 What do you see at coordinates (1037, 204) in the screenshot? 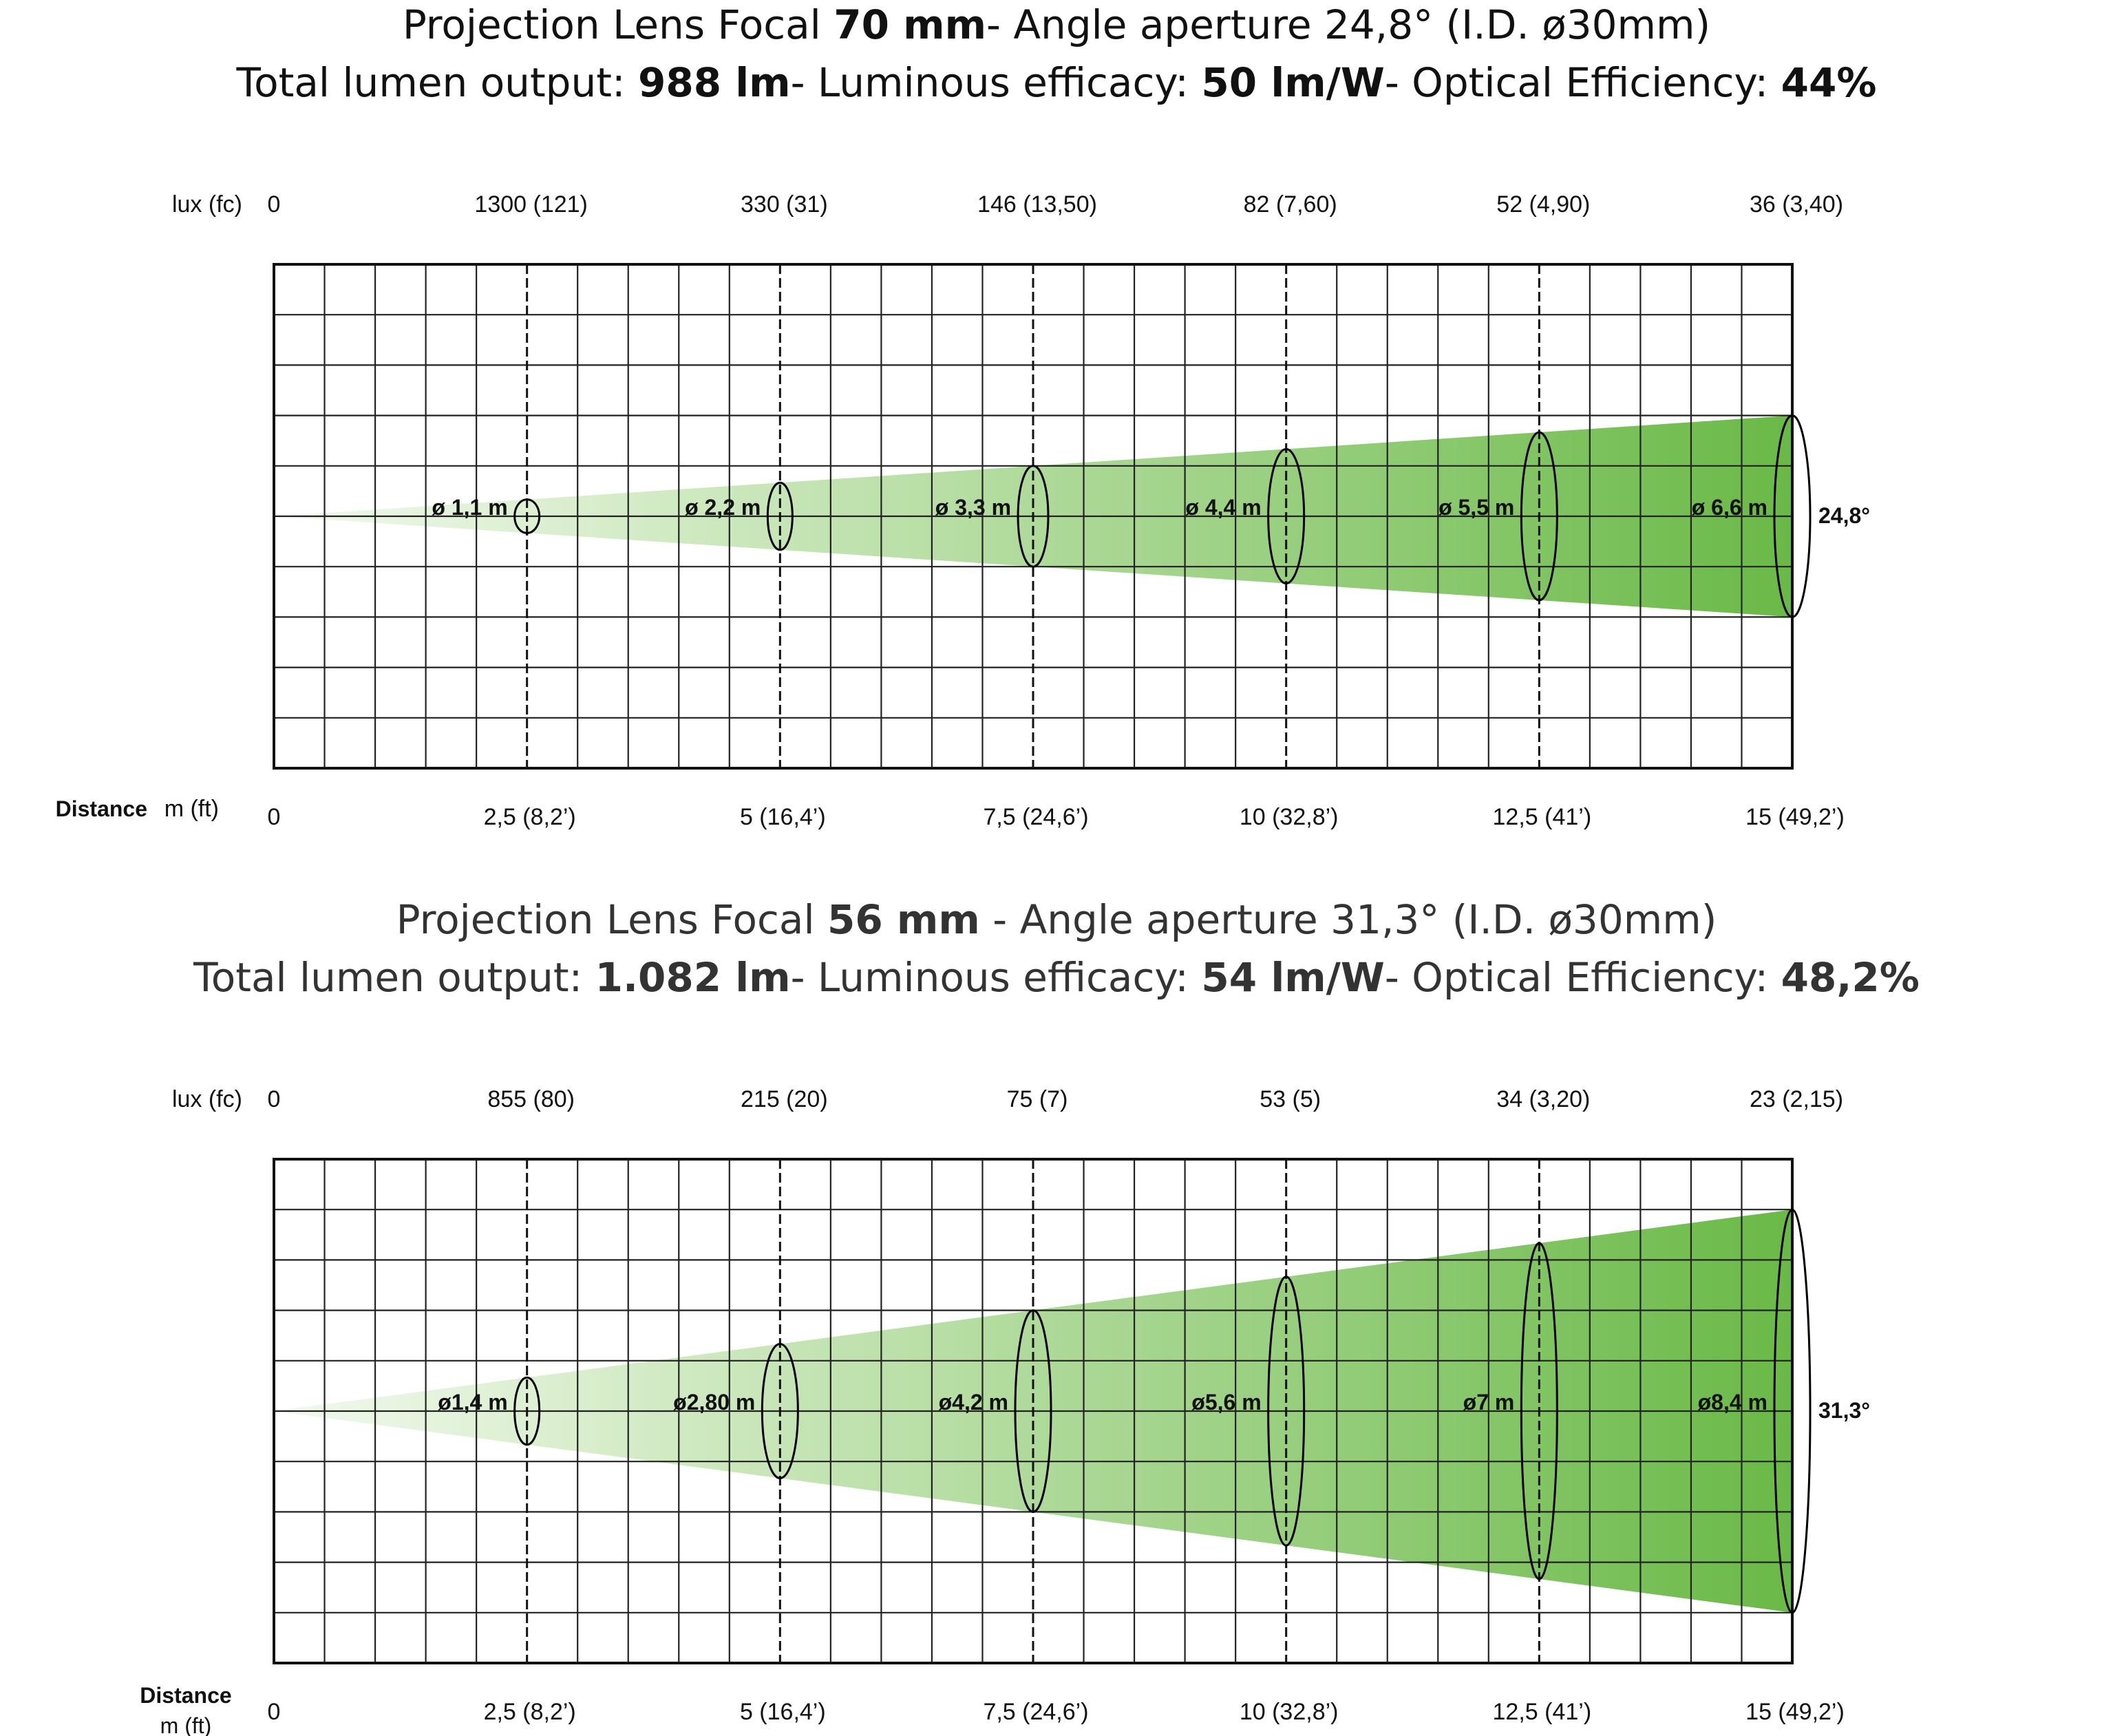
I see `lux-value-label: 146 (13,50)` at bounding box center [1037, 204].